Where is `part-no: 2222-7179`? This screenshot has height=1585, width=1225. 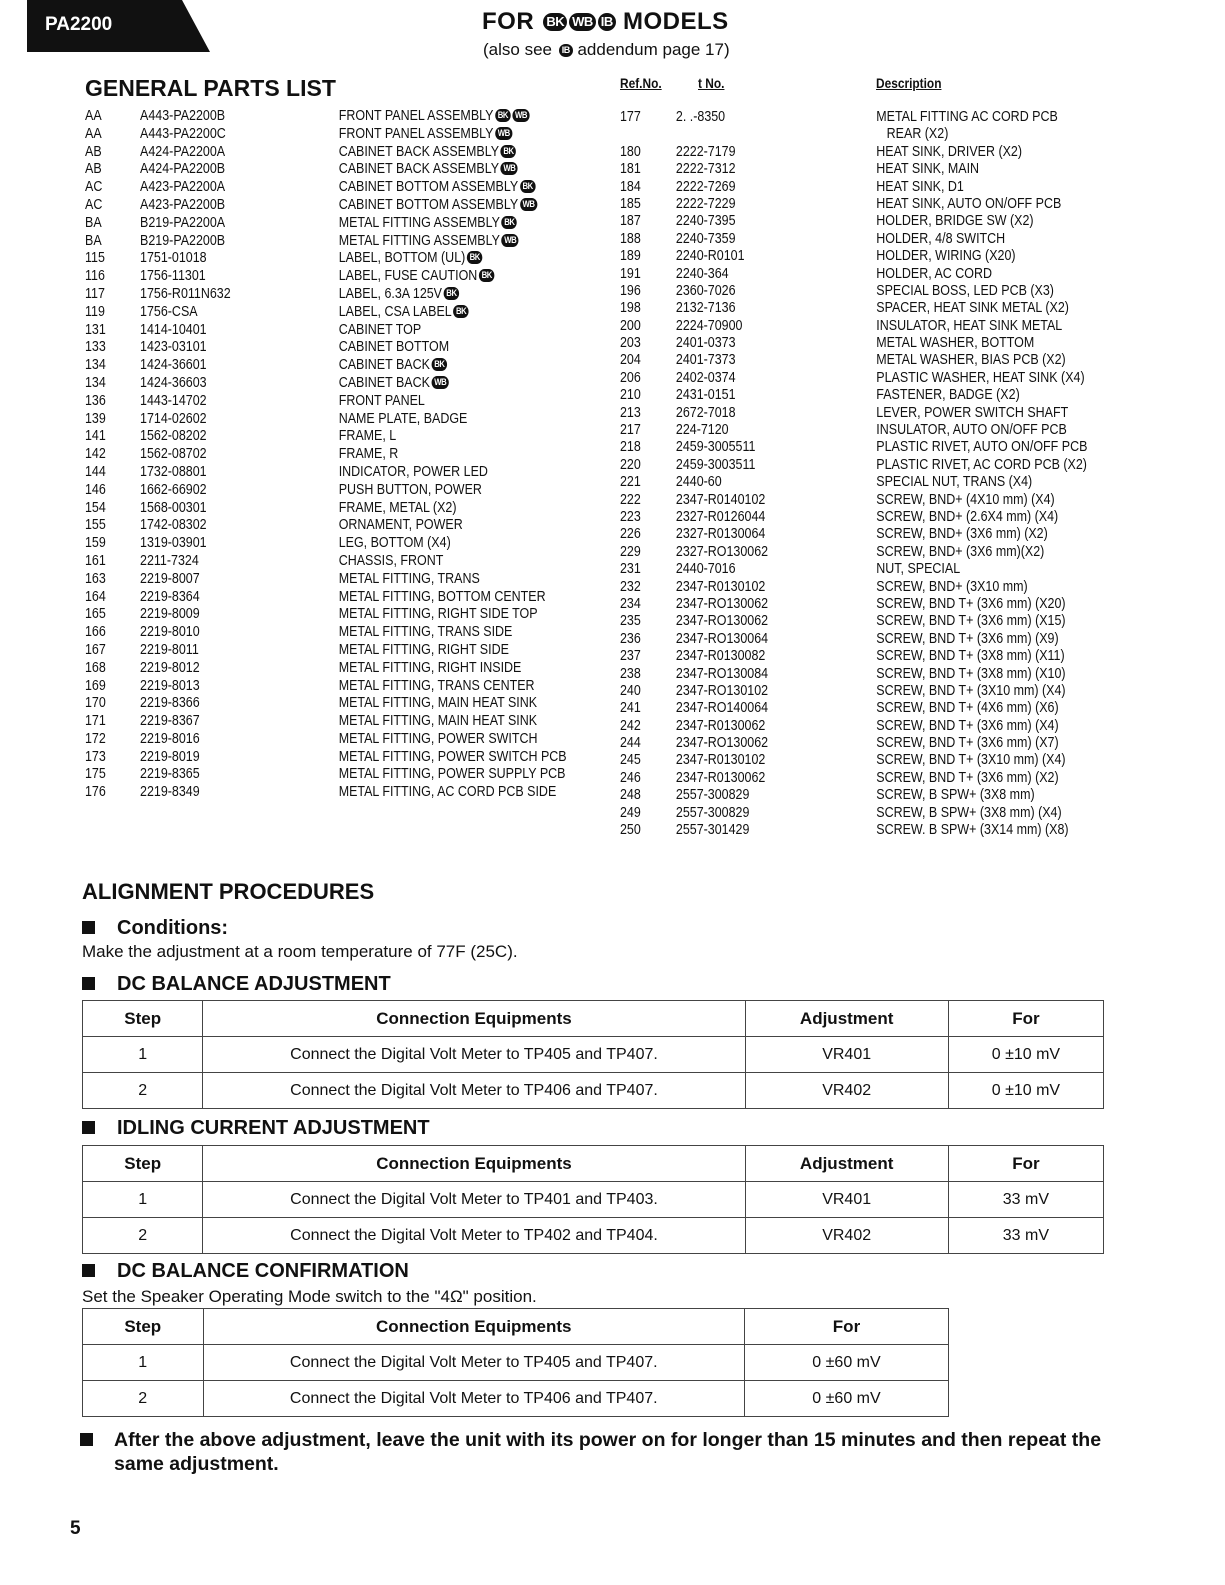 part-no: 2222-7179 is located at coordinates (705, 151).